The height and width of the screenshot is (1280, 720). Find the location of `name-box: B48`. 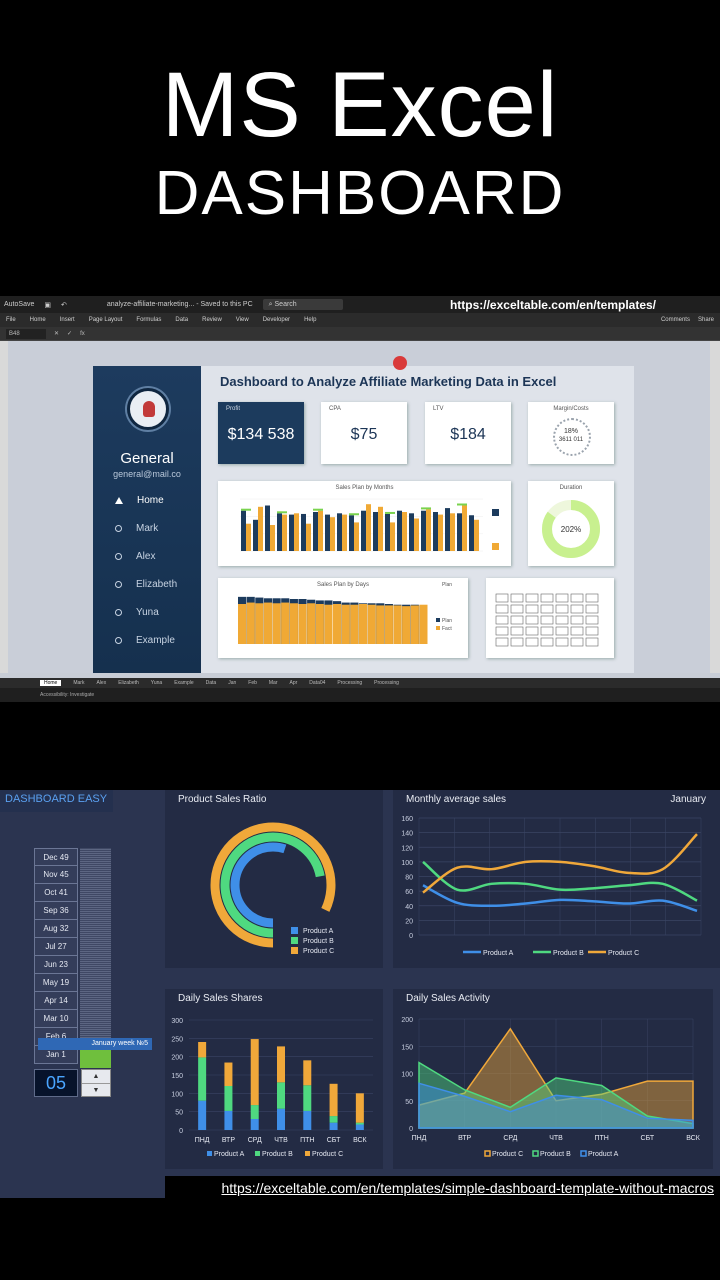

name-box: B48 is located at coordinates (26, 333).